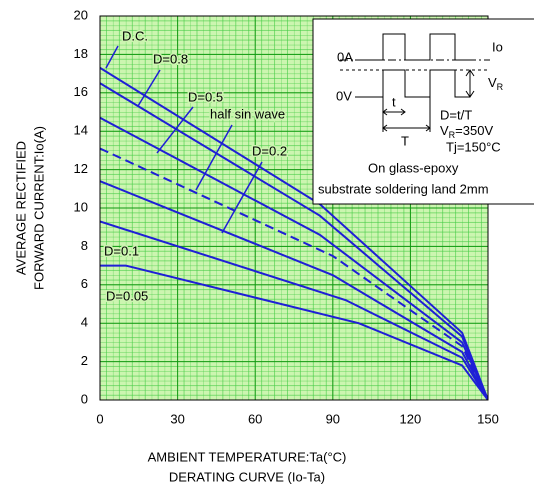 The image size is (534, 495). I want to click on inset-label: D=t/T, so click(456, 114).